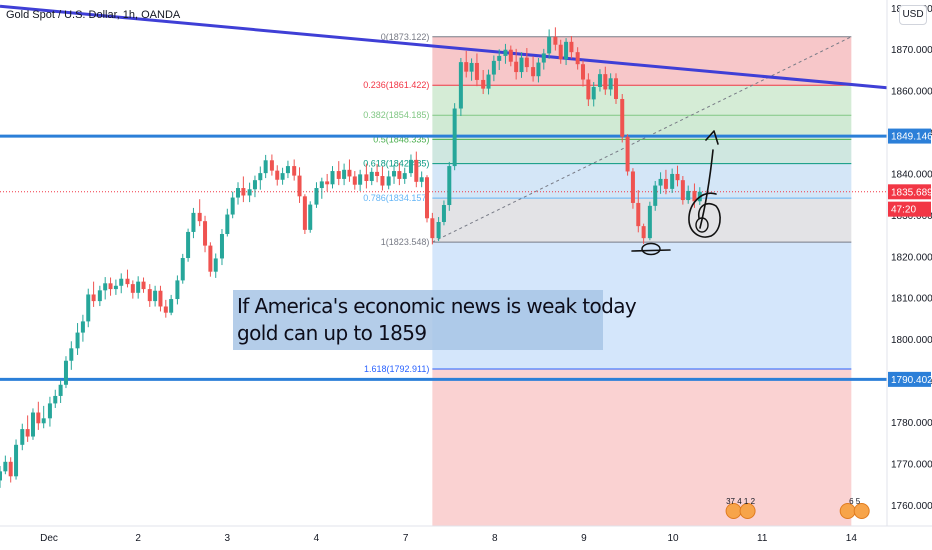  Describe the element at coordinates (740, 501) in the screenshot. I see `event-count-0: 37 4 1 2` at that location.